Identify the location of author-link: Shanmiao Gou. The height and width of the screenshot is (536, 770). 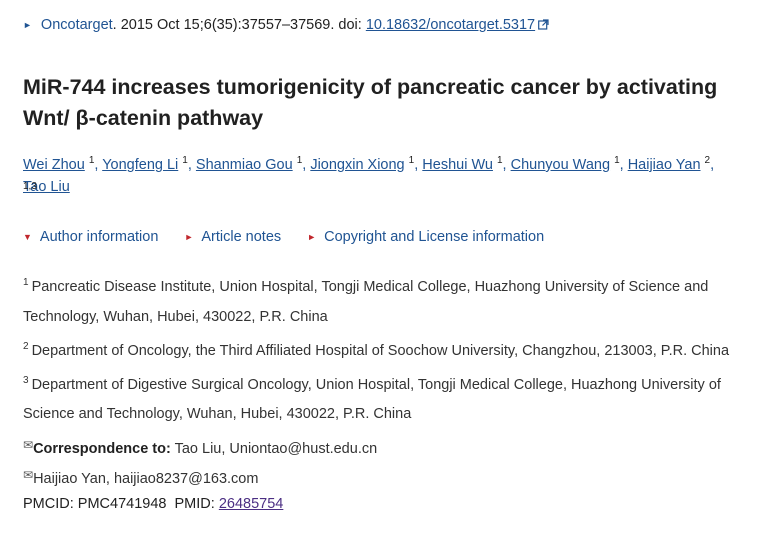
(244, 164).